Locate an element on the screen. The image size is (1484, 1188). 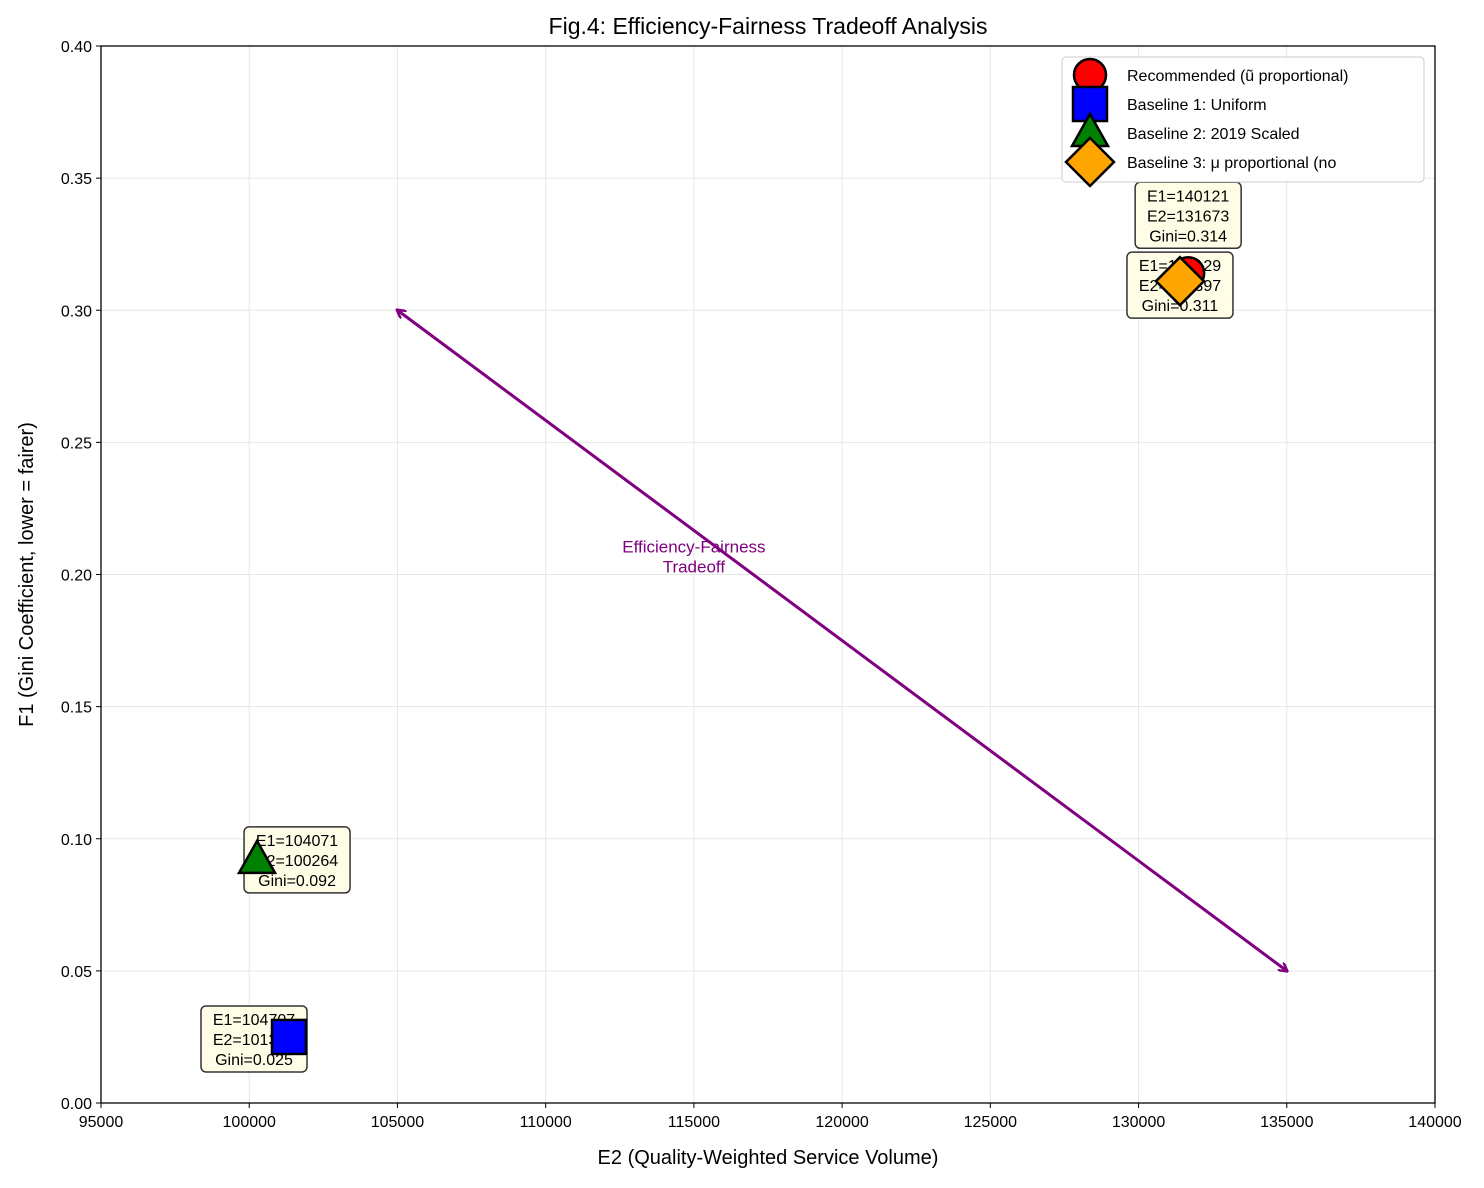
legend-marker-diamond is located at coordinates (1090, 162).